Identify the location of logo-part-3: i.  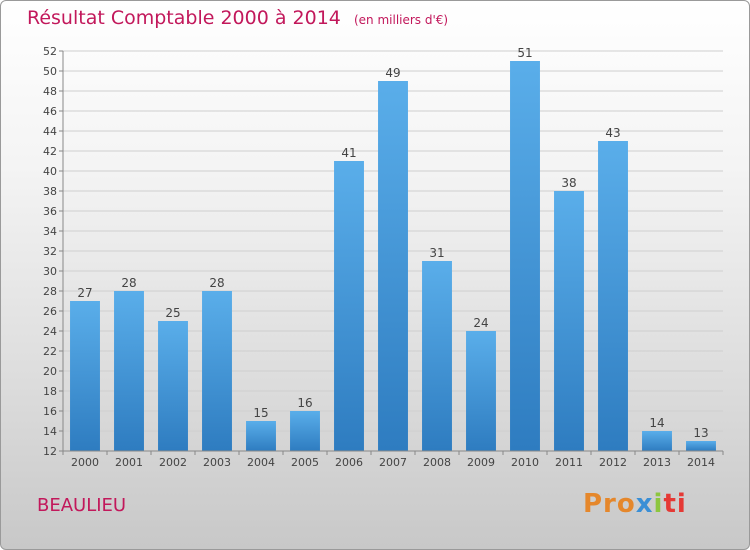
(658, 504).